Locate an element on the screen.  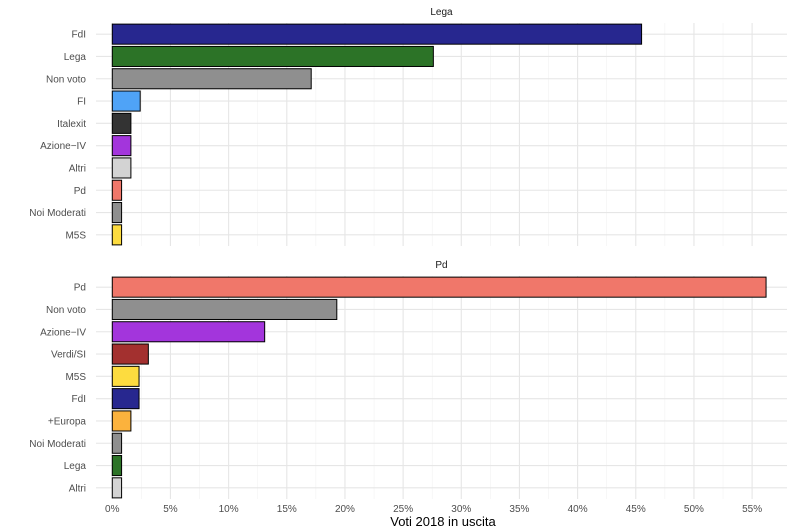
x-tick-label: 40% is located at coordinates (578, 509).